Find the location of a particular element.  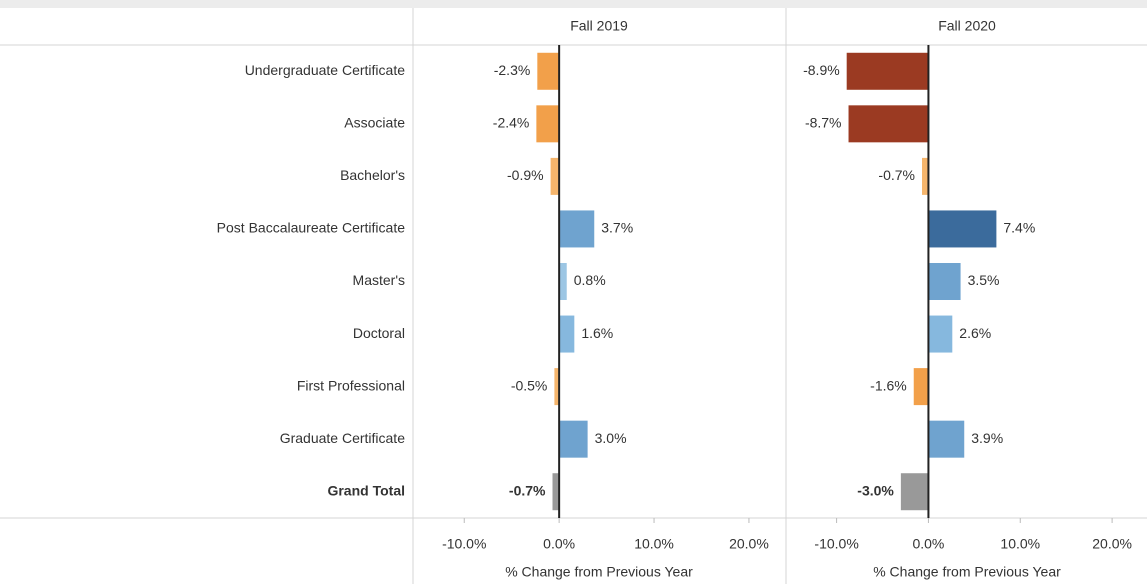

data-label: 3.9% is located at coordinates (987, 438).